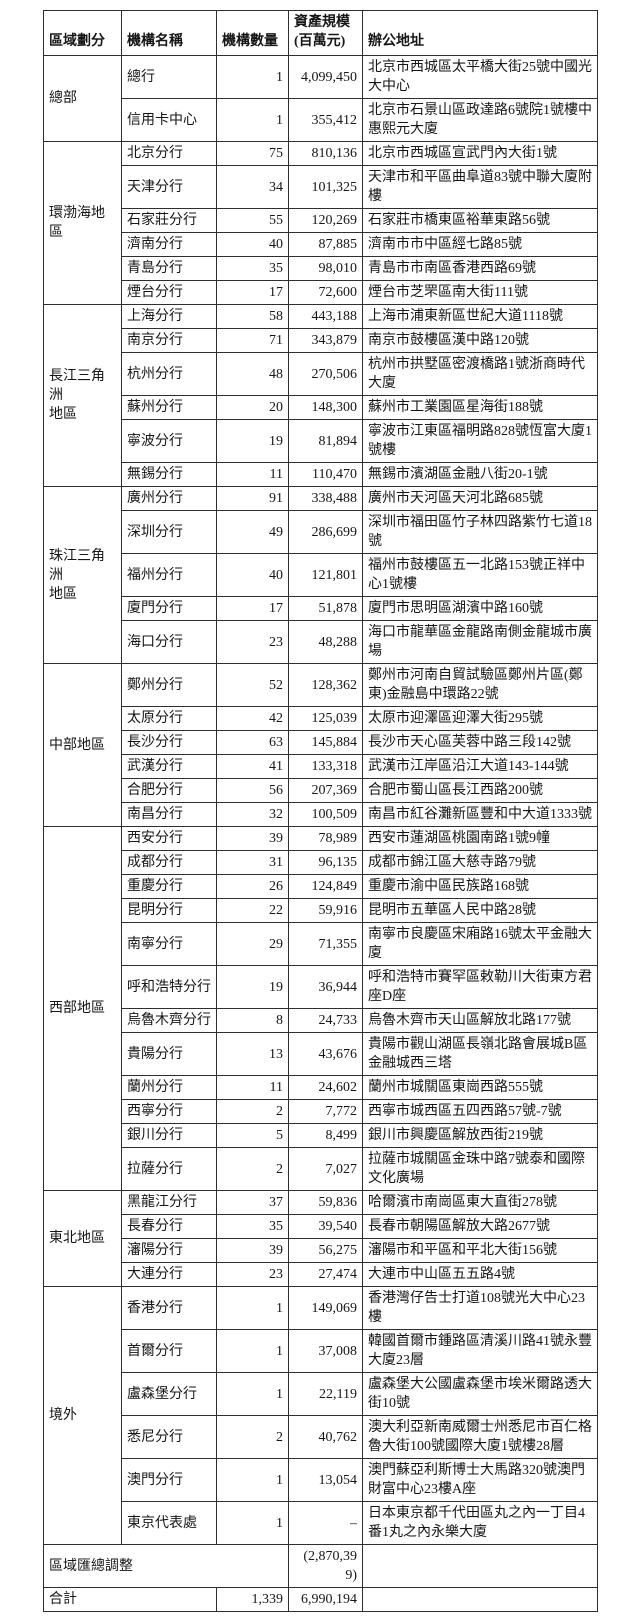  I want to click on branch-name-cell: 南京分行, so click(169, 340).